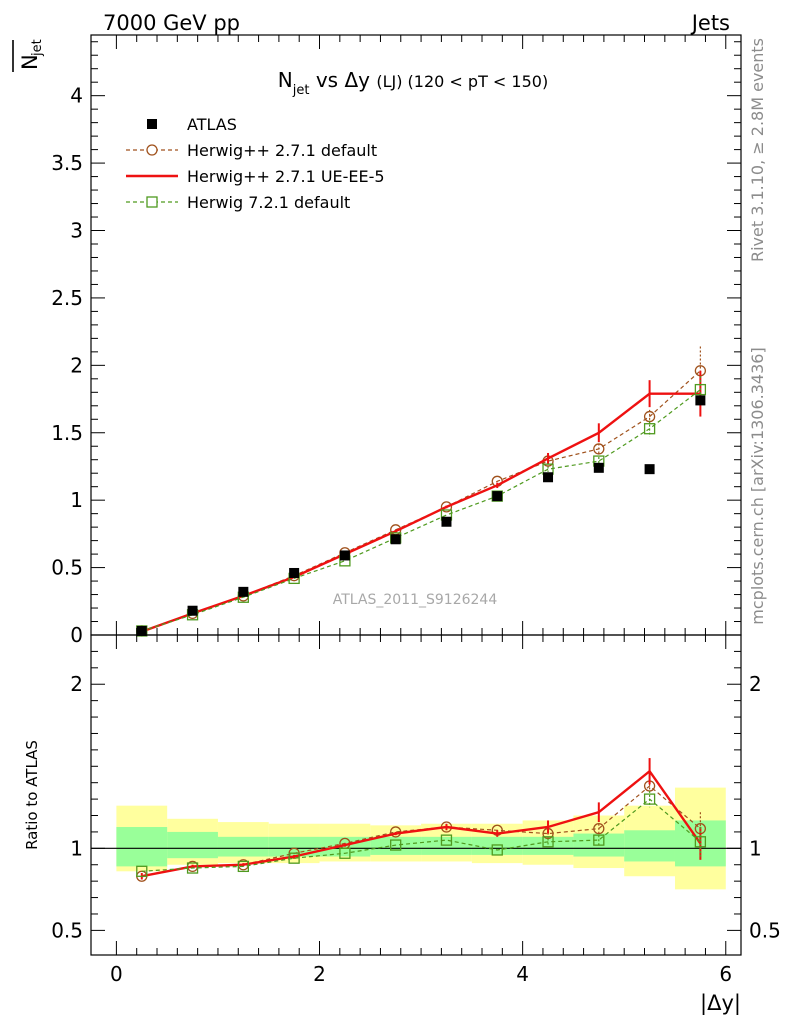  What do you see at coordinates (725, 974) in the screenshot?
I see `x-tick-label: 6` at bounding box center [725, 974].